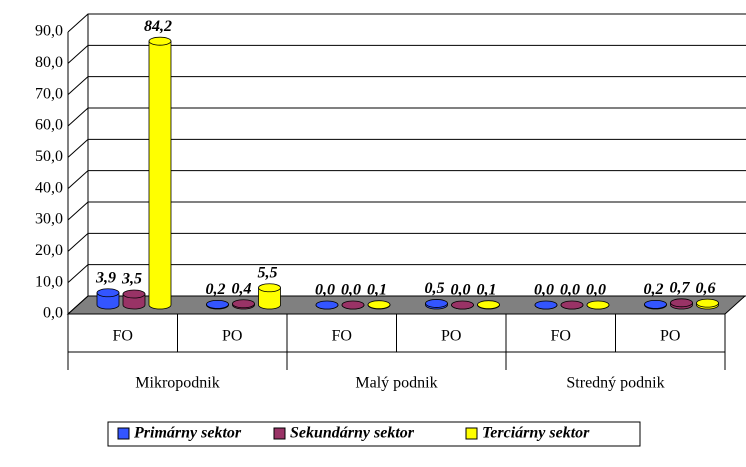 The height and width of the screenshot is (467, 746). What do you see at coordinates (706, 288) in the screenshot?
I see `value-label: 0,6` at bounding box center [706, 288].